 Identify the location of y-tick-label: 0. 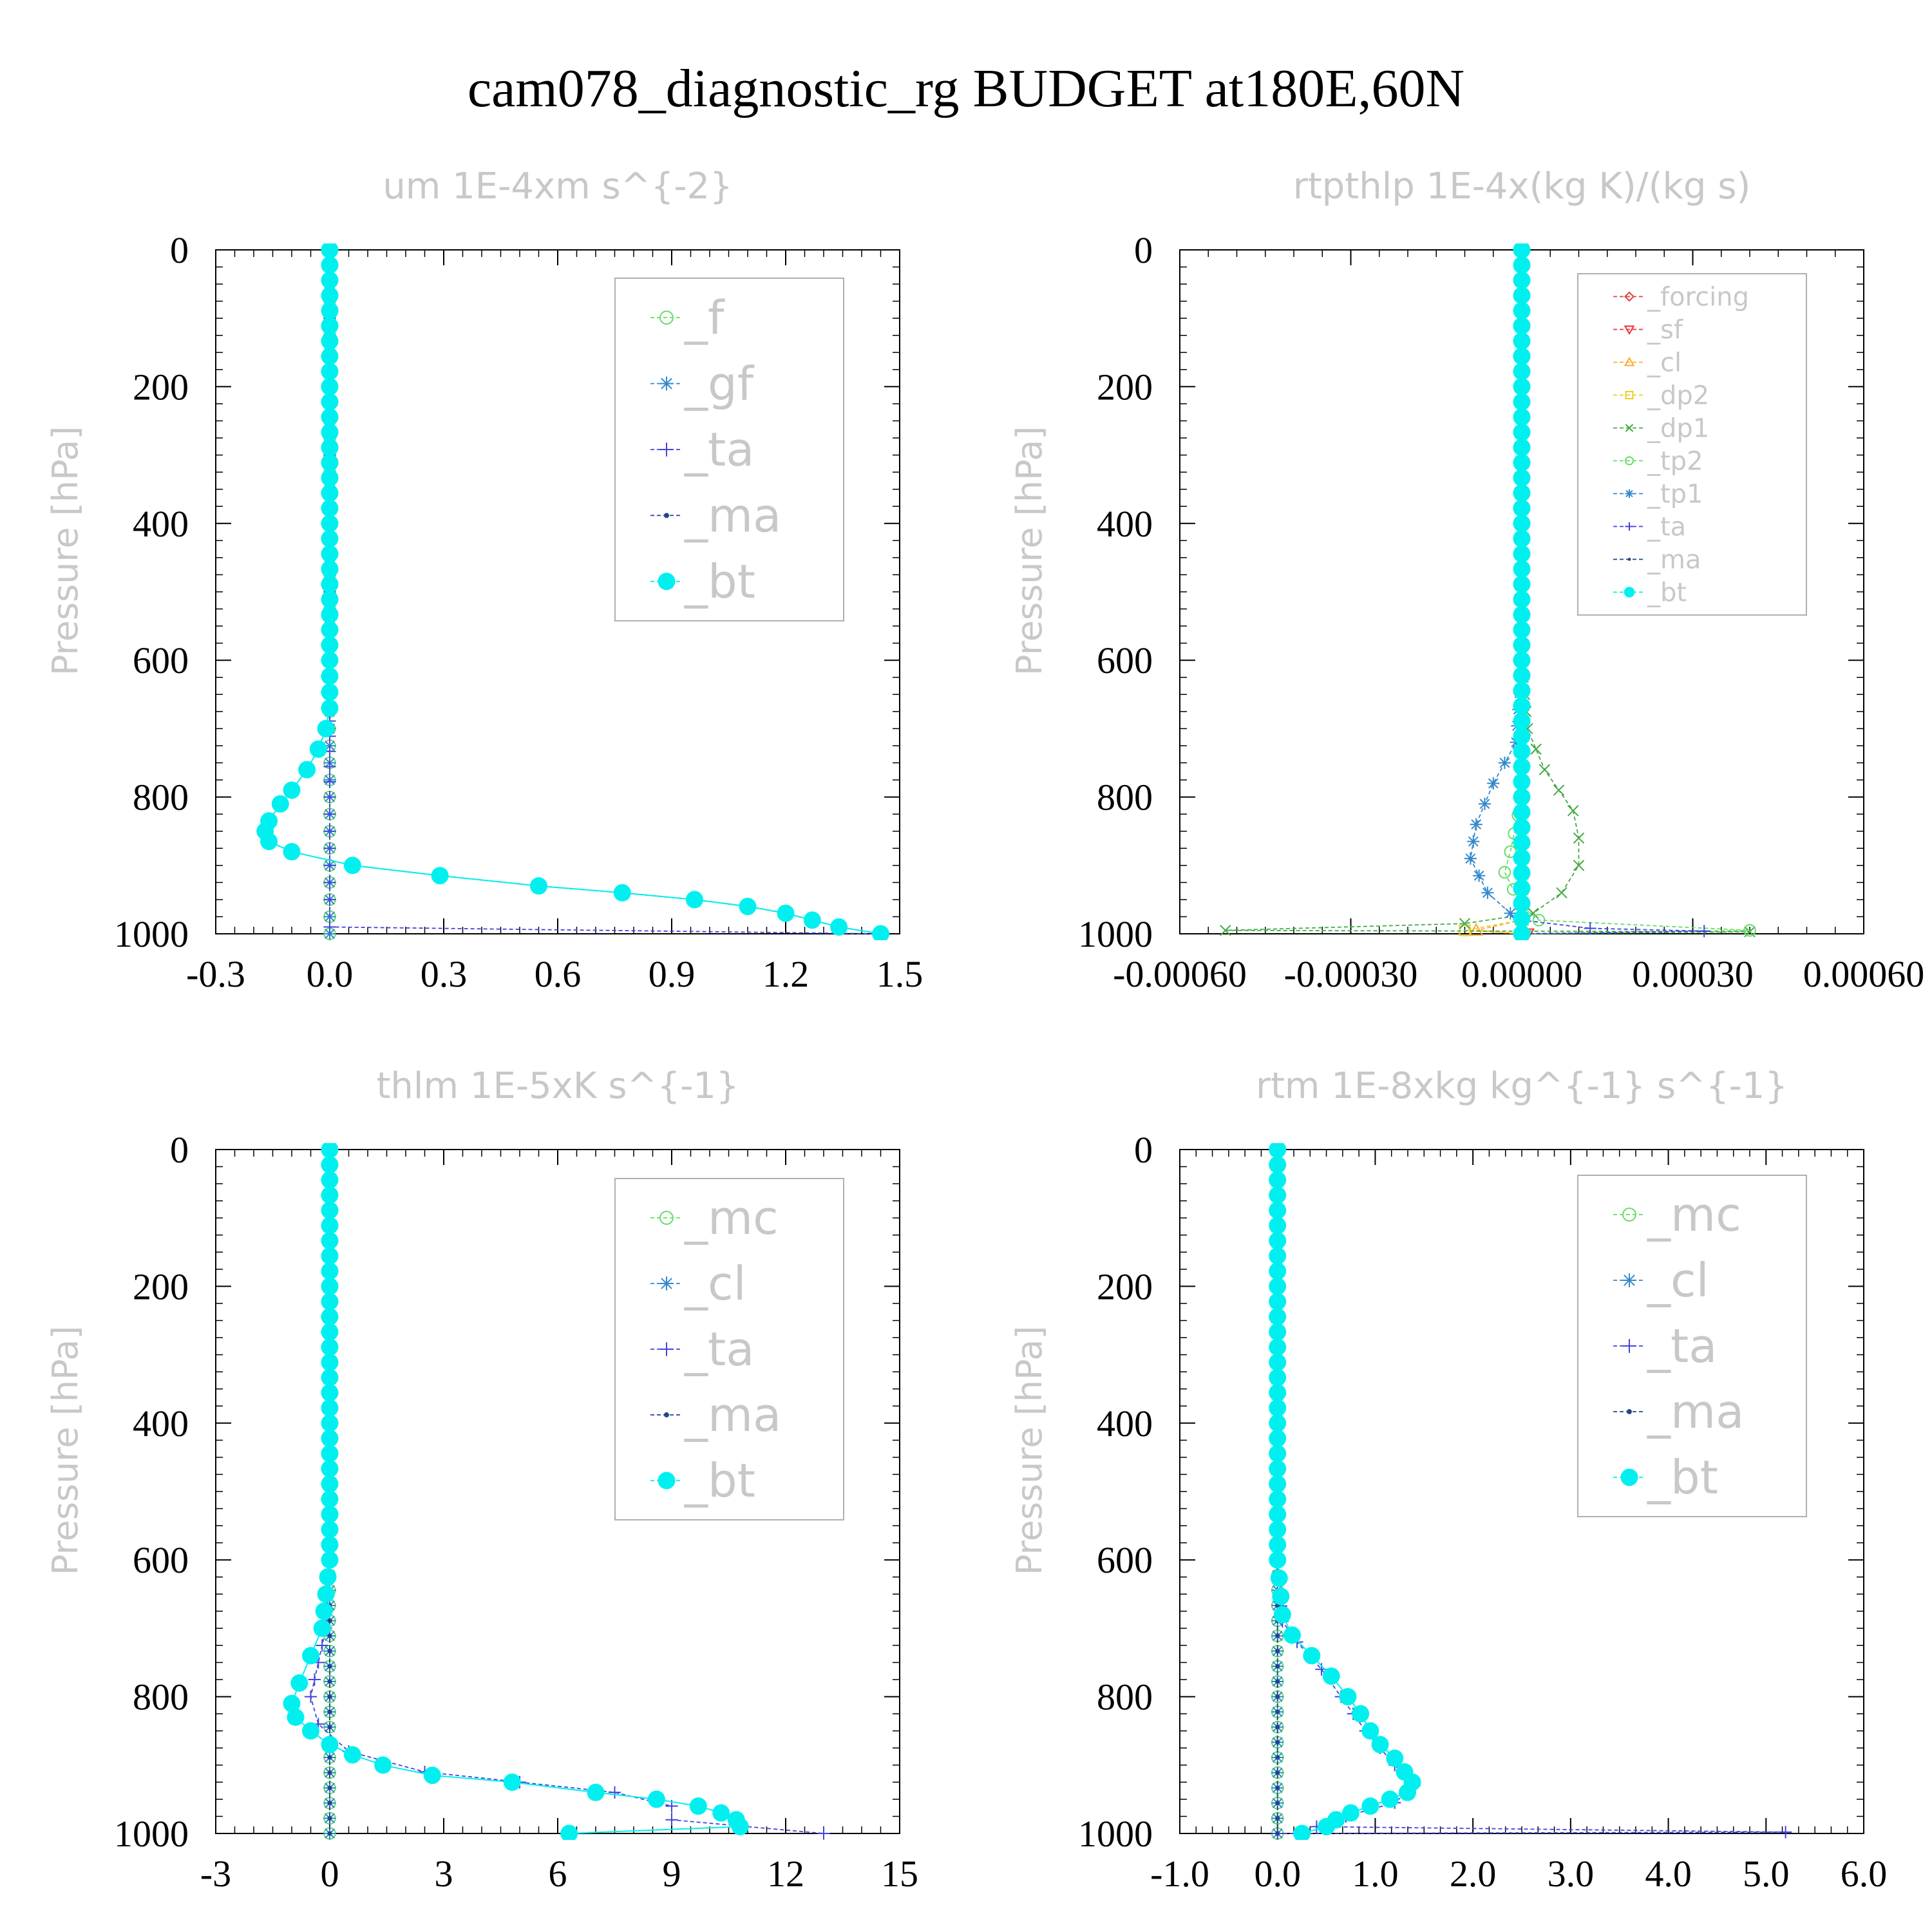
(1143, 250).